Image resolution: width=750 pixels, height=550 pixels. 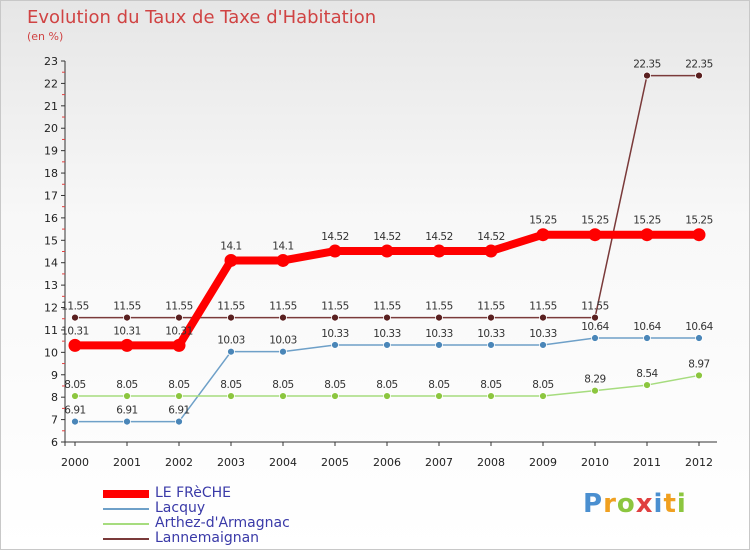 I want to click on y-tick-label: 21, so click(x=51, y=106).